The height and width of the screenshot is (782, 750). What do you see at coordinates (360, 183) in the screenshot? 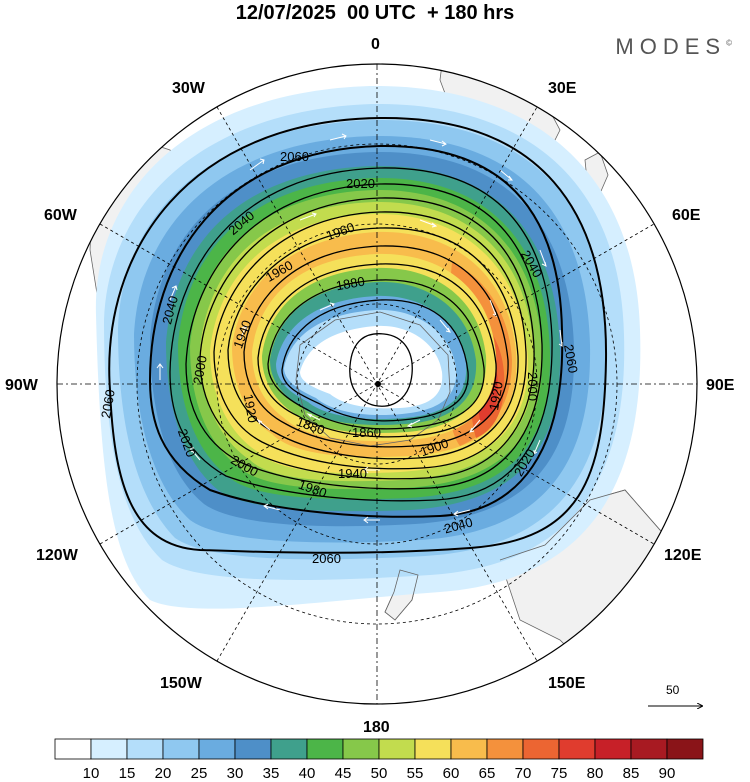
I see `contour-label: 2020` at bounding box center [360, 183].